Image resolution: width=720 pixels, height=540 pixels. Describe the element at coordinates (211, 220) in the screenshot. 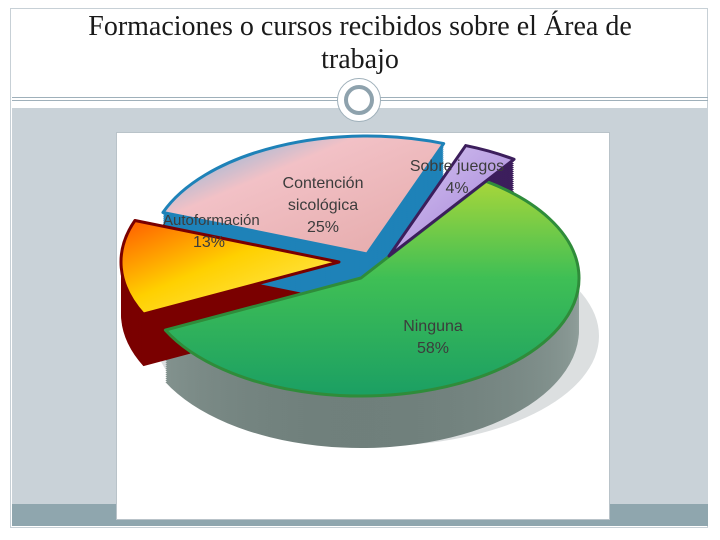

I see `pie-label-line: Autoformación` at that location.